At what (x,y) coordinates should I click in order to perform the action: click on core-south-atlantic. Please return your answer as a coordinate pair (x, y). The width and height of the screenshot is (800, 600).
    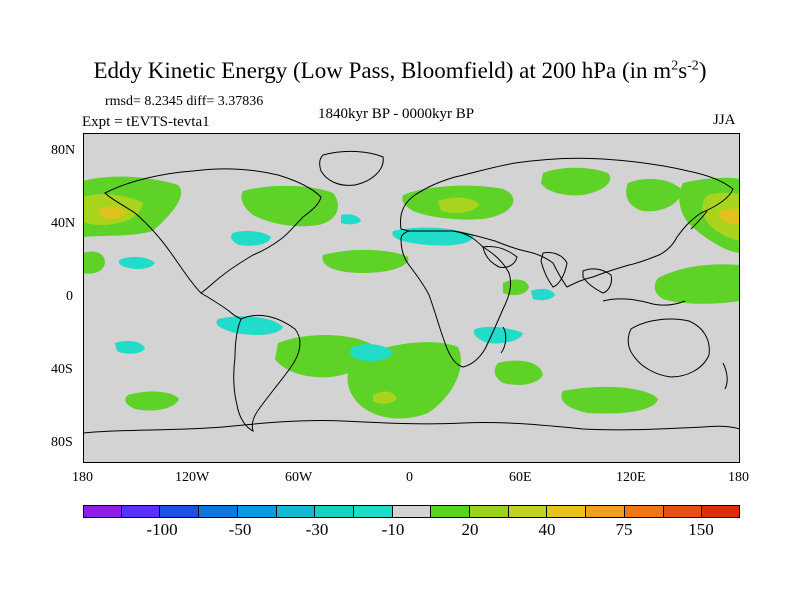
    Looking at the image, I should click on (385, 397).